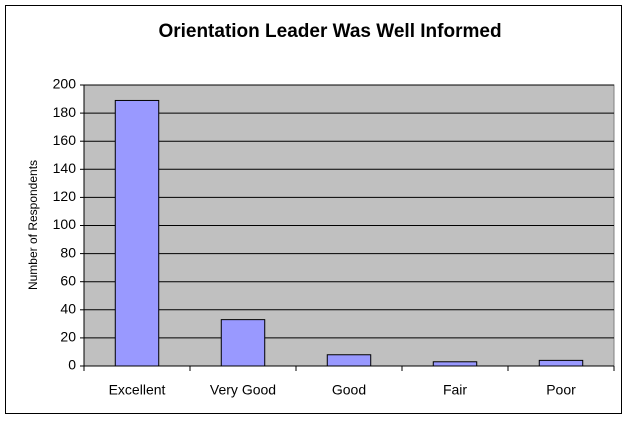  Describe the element at coordinates (65, 196) in the screenshot. I see `y-tick-label: 120` at that location.